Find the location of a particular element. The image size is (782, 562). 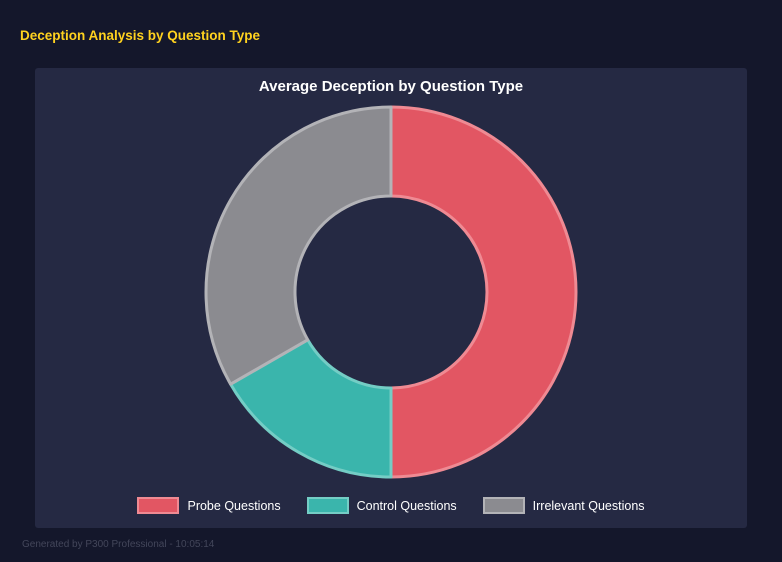

legend-item: Control Questions is located at coordinates (381, 505).